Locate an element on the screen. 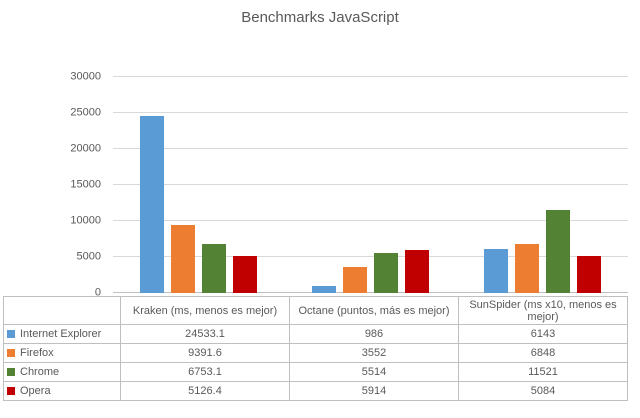 This screenshot has height=418, width=640. value-cell: 6143 is located at coordinates (543, 334).